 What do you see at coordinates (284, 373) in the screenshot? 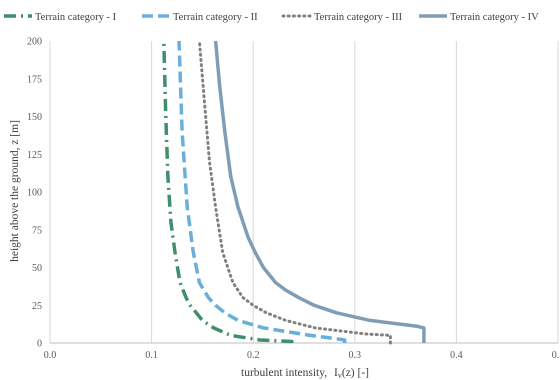
I see `x-axis-title-text: turbulent intensity,` at bounding box center [284, 373].